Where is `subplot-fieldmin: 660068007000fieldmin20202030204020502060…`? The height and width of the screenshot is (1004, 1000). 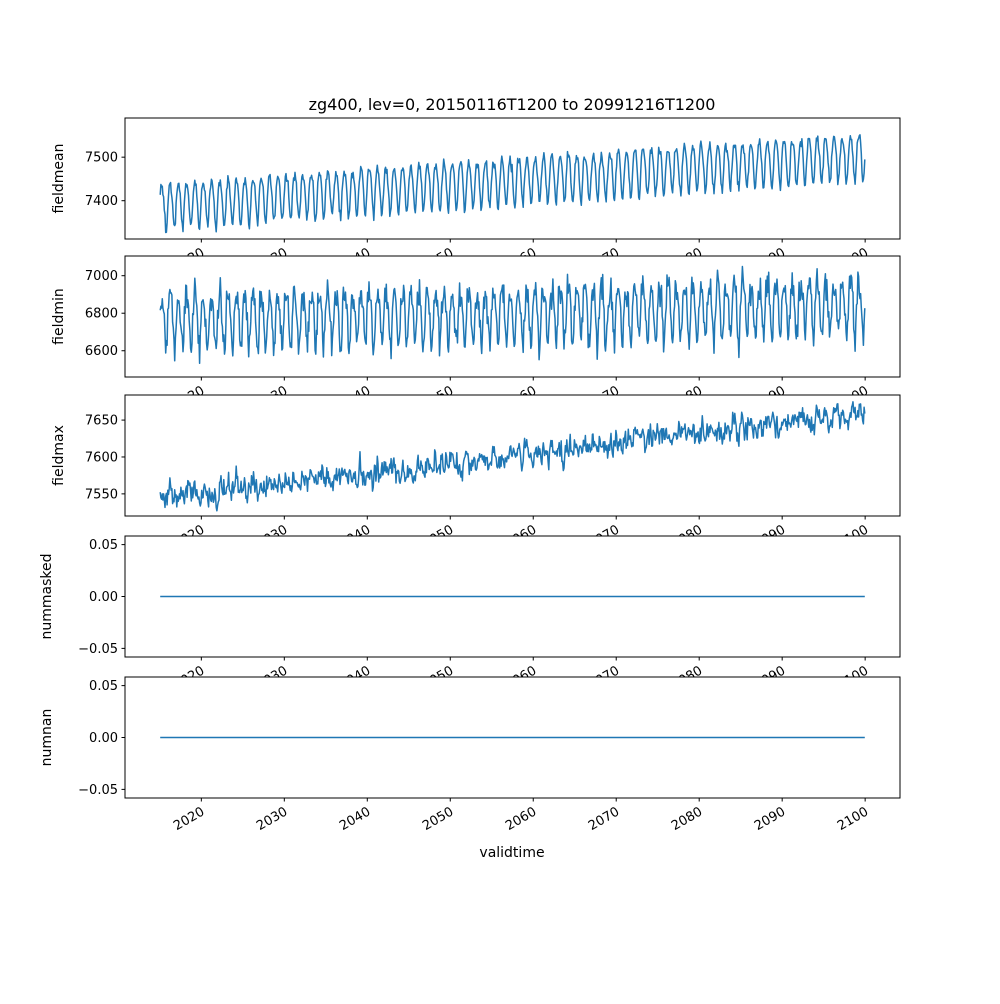 subplot-fieldmin: 660068007000fieldmin20202030204020502060… is located at coordinates (476, 334).